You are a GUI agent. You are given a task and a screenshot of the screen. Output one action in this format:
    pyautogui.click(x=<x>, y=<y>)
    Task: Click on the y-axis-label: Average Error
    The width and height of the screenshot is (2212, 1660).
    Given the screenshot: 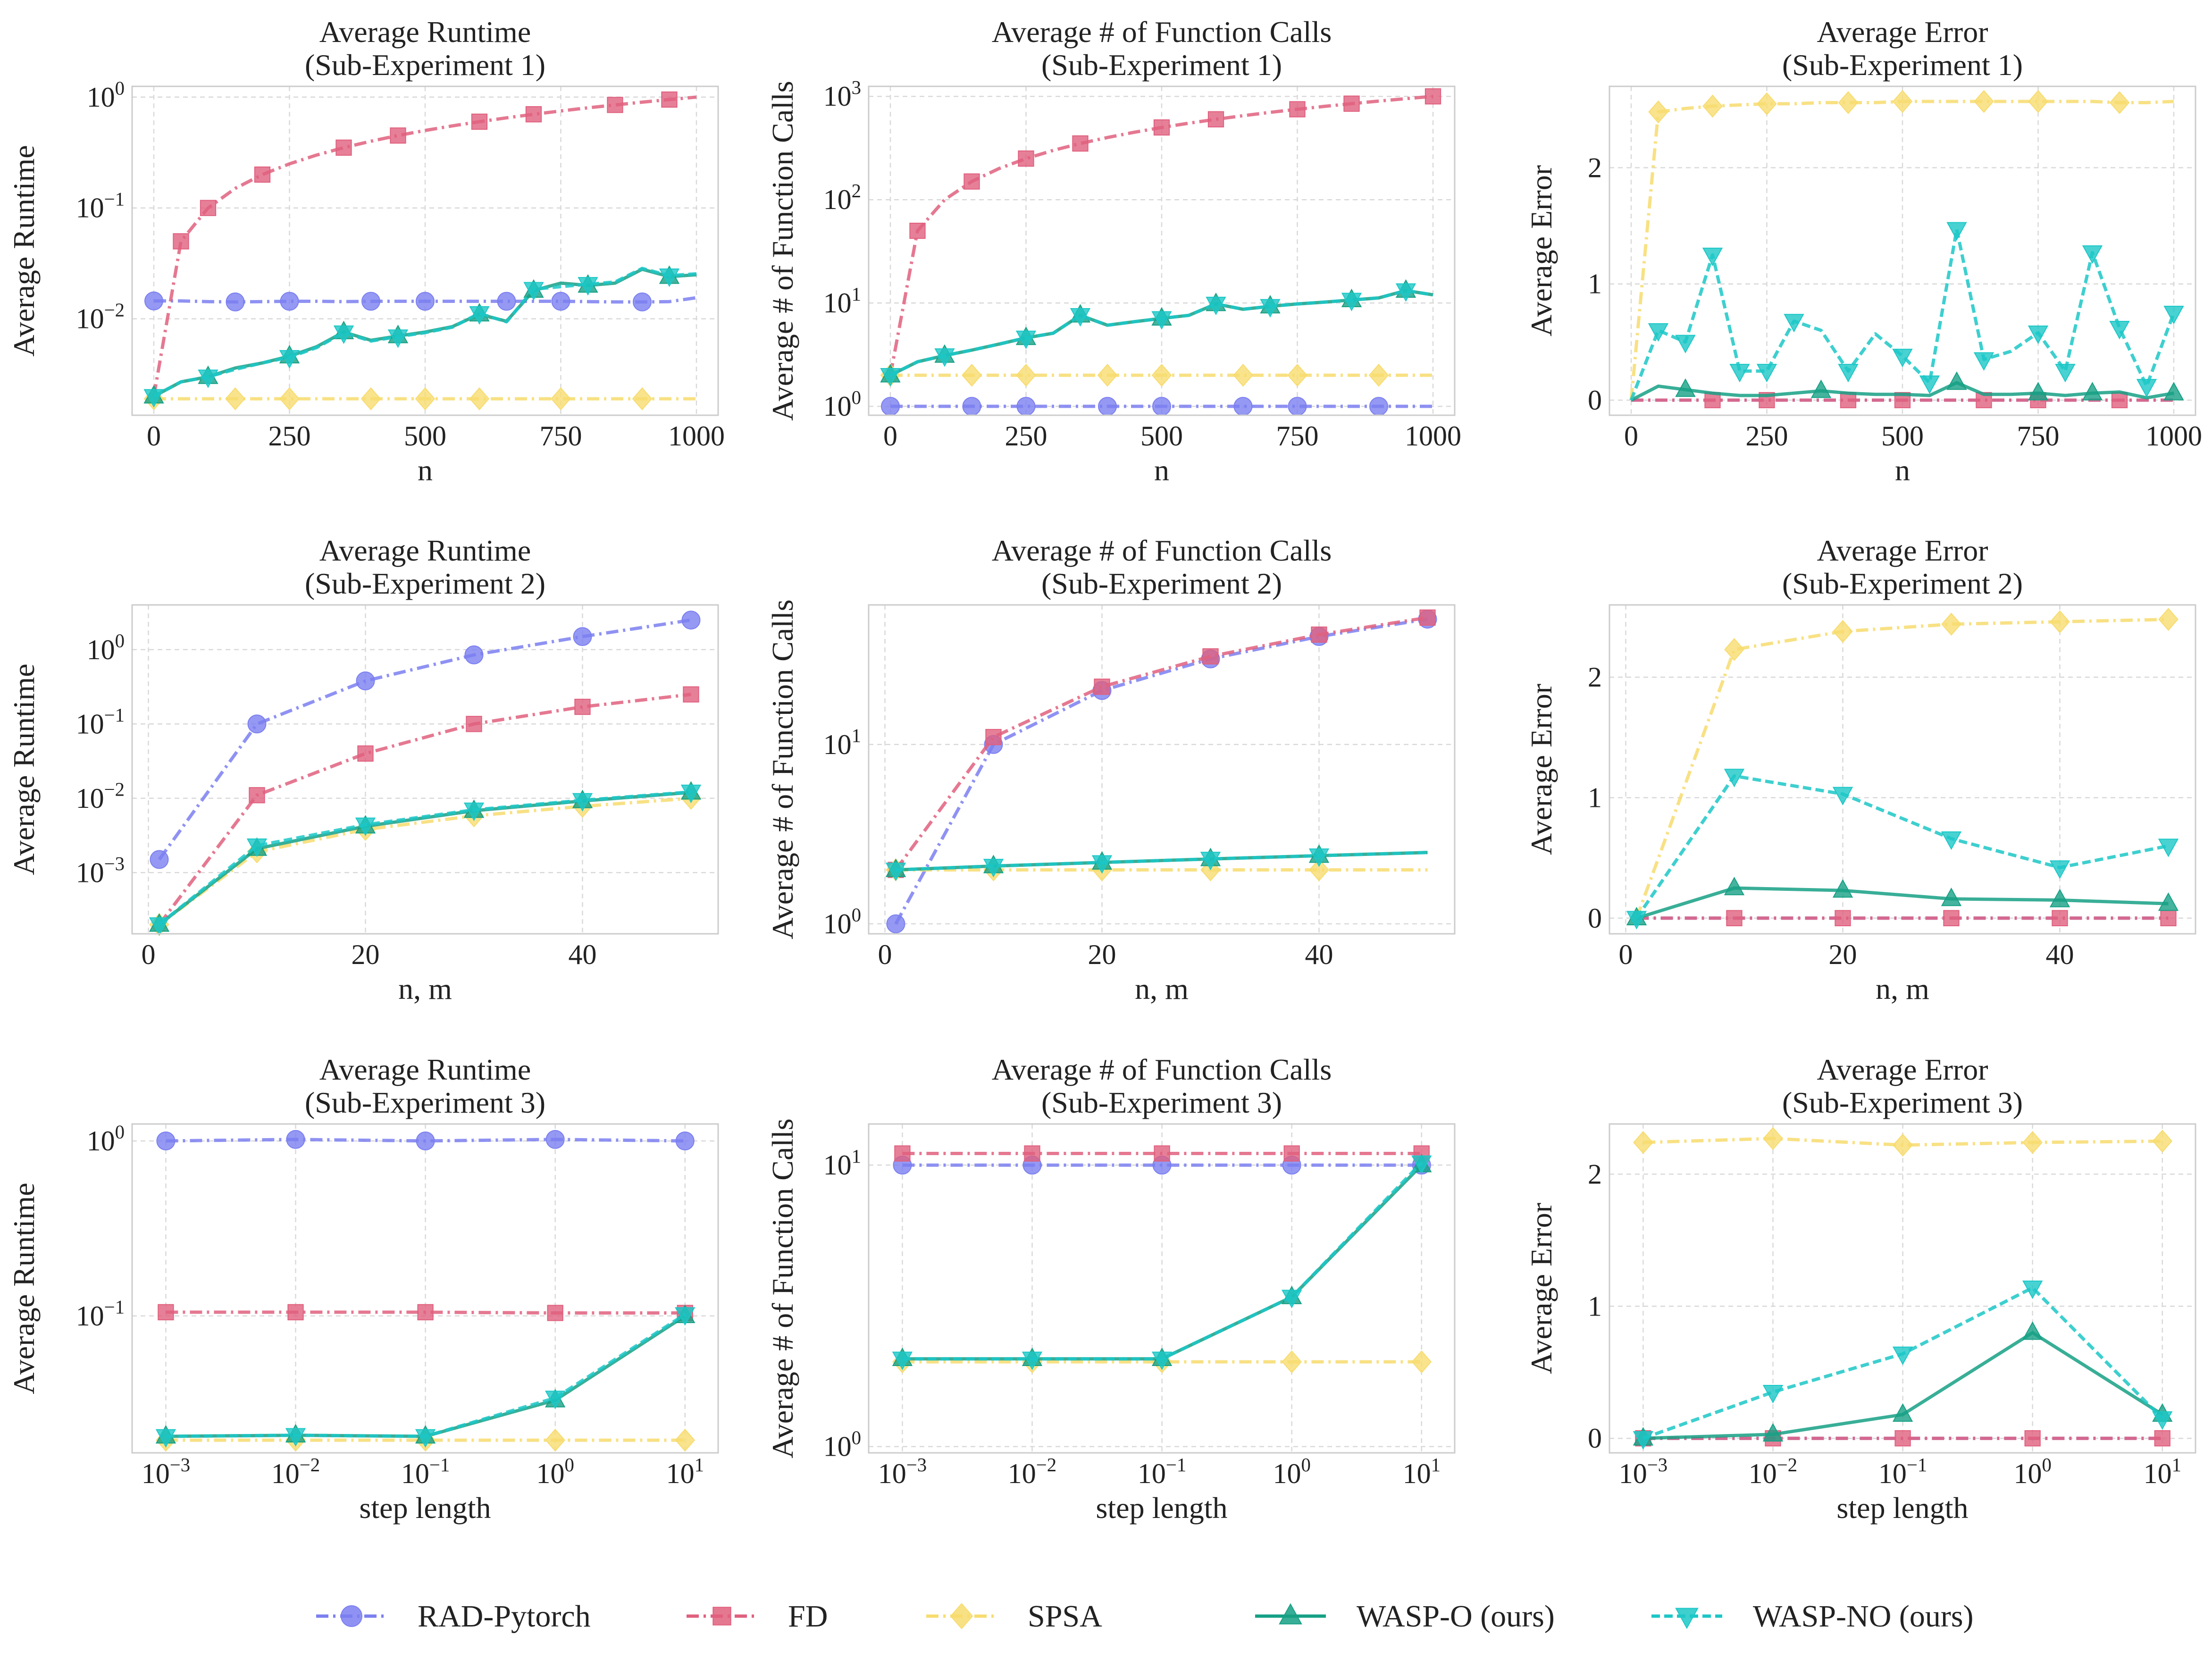 What is the action you would take?
    pyautogui.click(x=1541, y=250)
    